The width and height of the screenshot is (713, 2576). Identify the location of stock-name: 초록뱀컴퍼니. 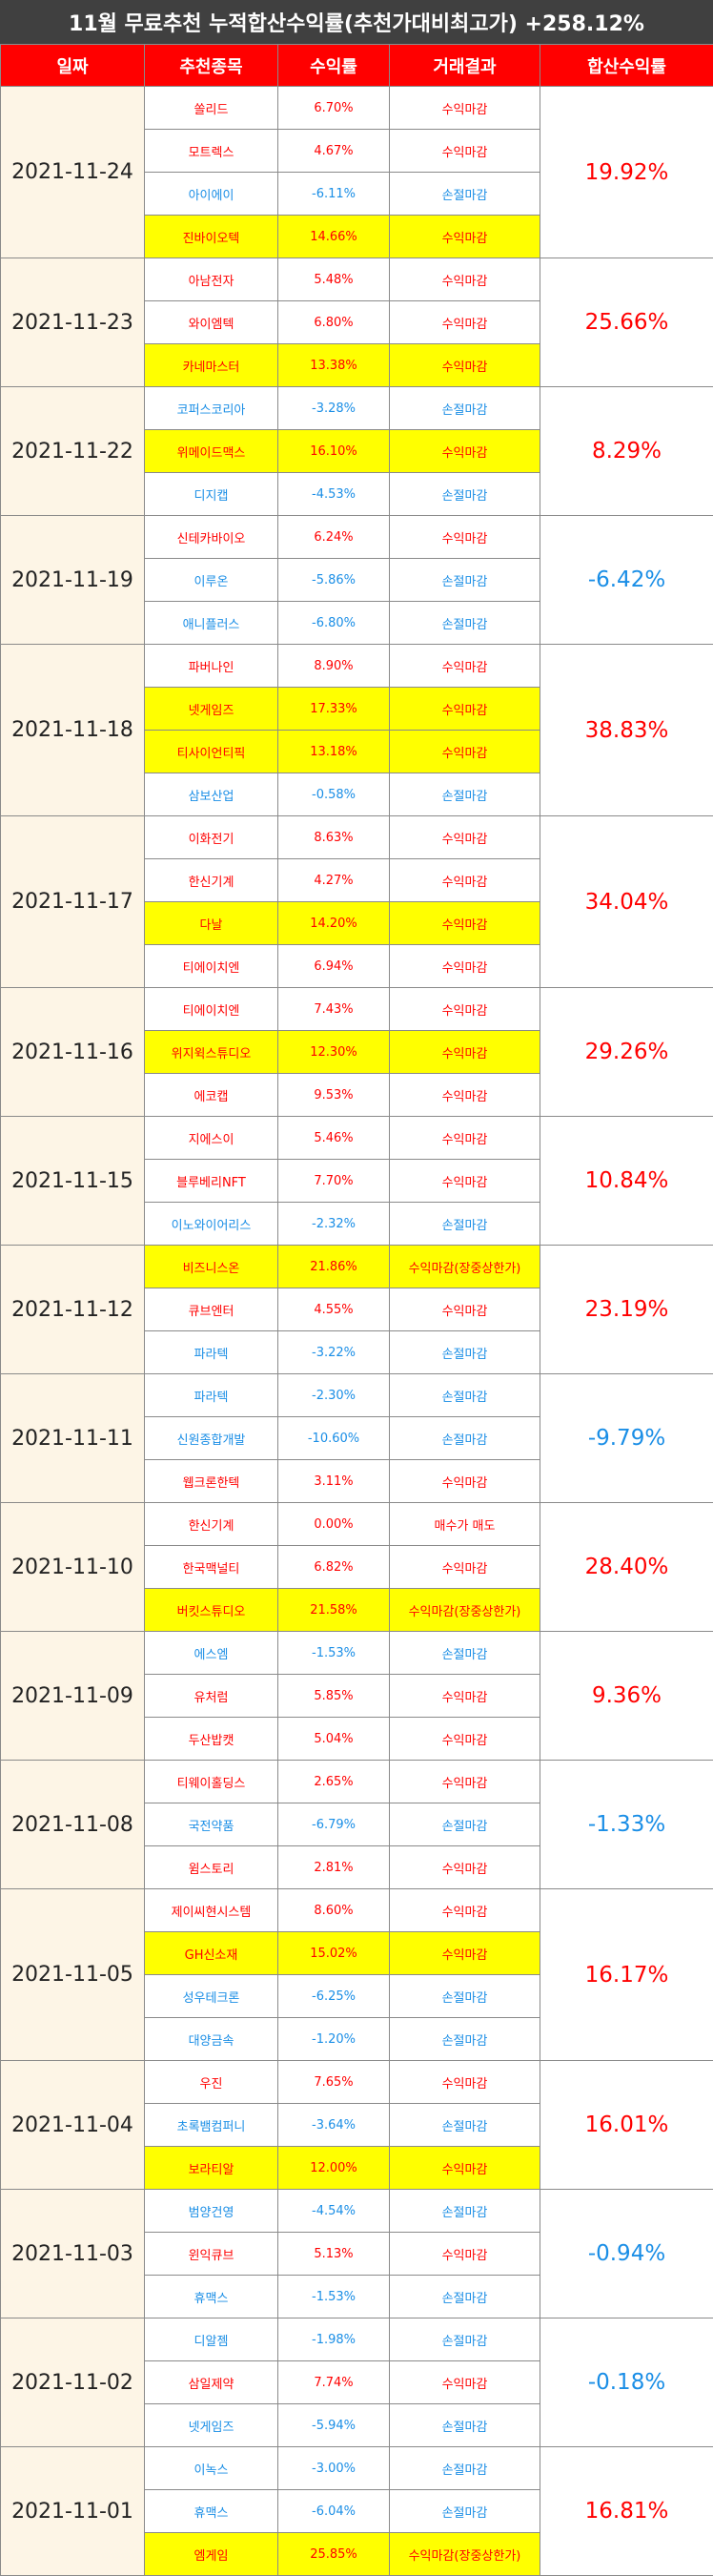
(211, 2125).